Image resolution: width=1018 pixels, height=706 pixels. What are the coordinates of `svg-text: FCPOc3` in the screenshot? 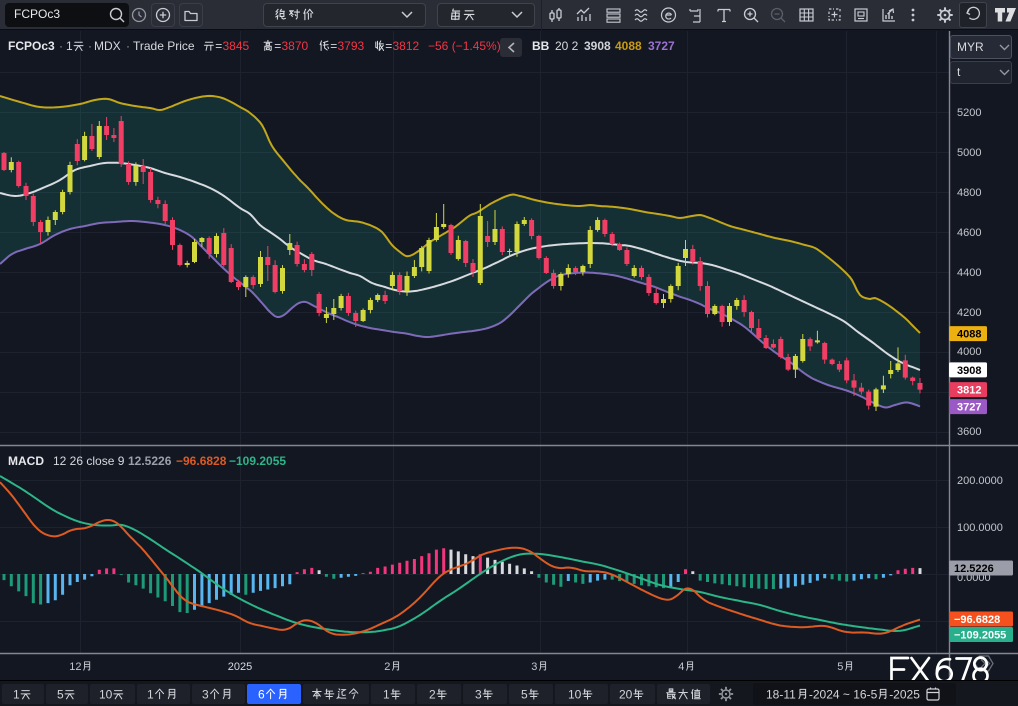 It's located at (31, 46).